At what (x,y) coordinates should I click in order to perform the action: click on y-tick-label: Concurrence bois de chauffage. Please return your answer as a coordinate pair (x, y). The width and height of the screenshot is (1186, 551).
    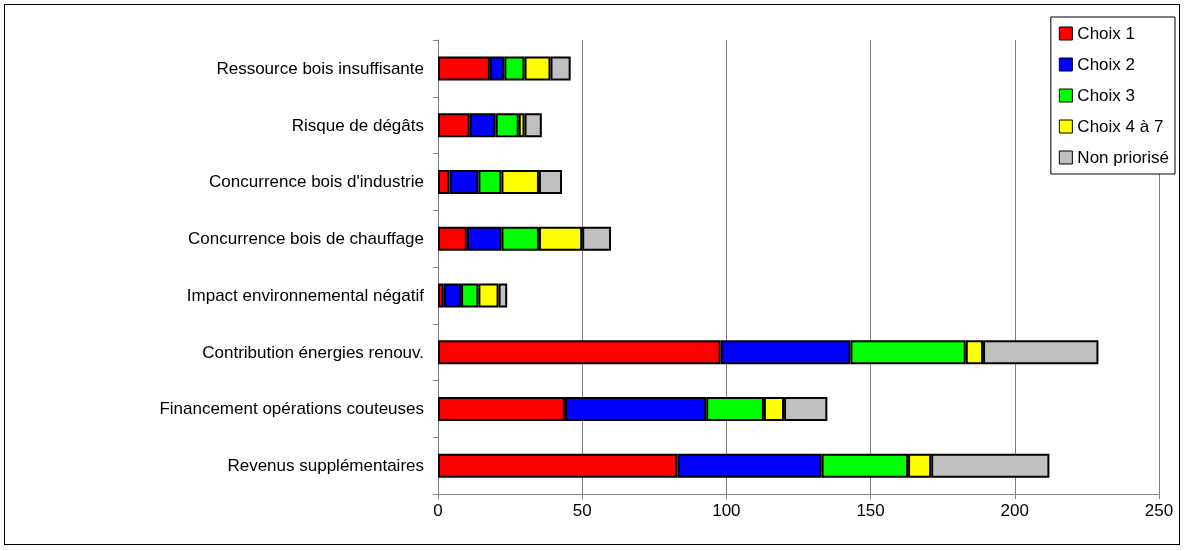
    Looking at the image, I should click on (306, 239).